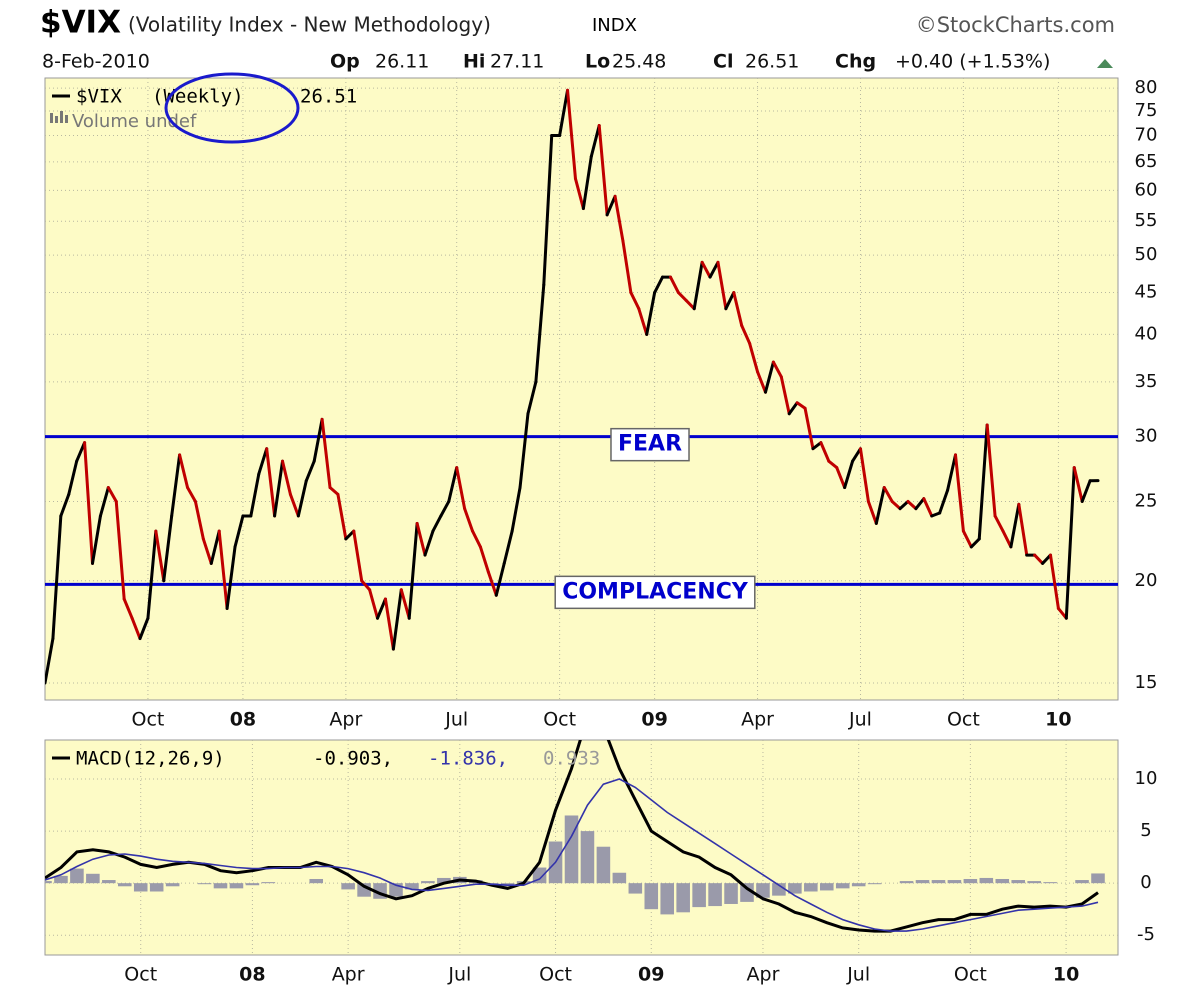  I want to click on source: ©StockCharts.com, so click(1015, 25).